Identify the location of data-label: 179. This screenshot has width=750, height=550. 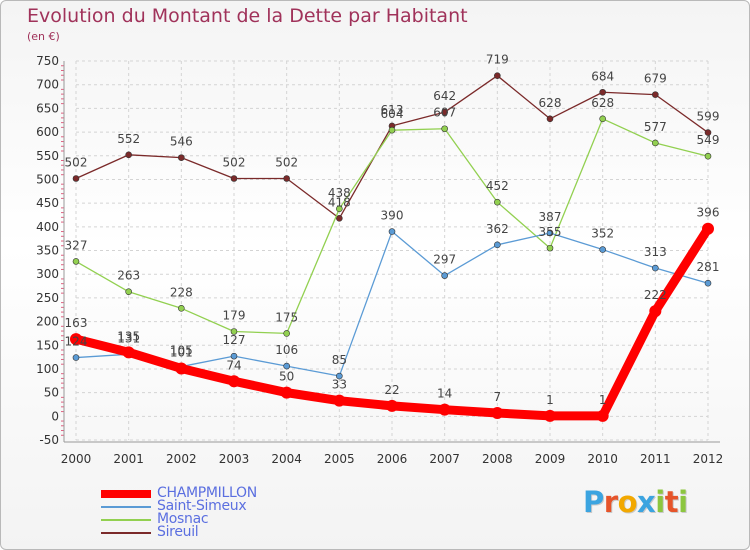
(234, 316).